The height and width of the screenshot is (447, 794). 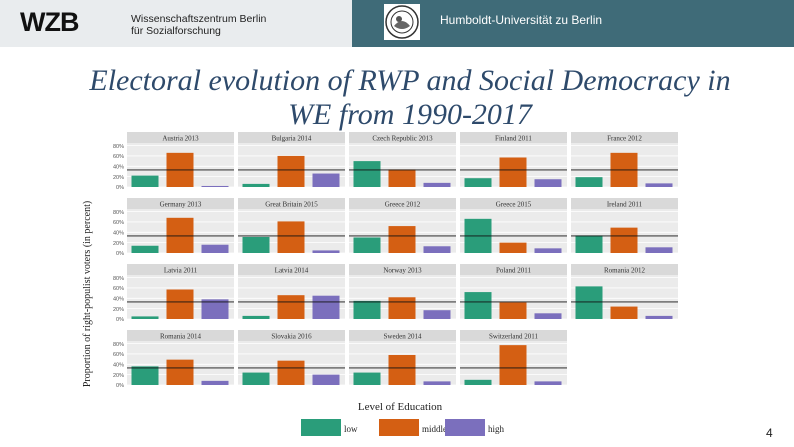 I want to click on university-seal-icon, so click(x=402, y=22).